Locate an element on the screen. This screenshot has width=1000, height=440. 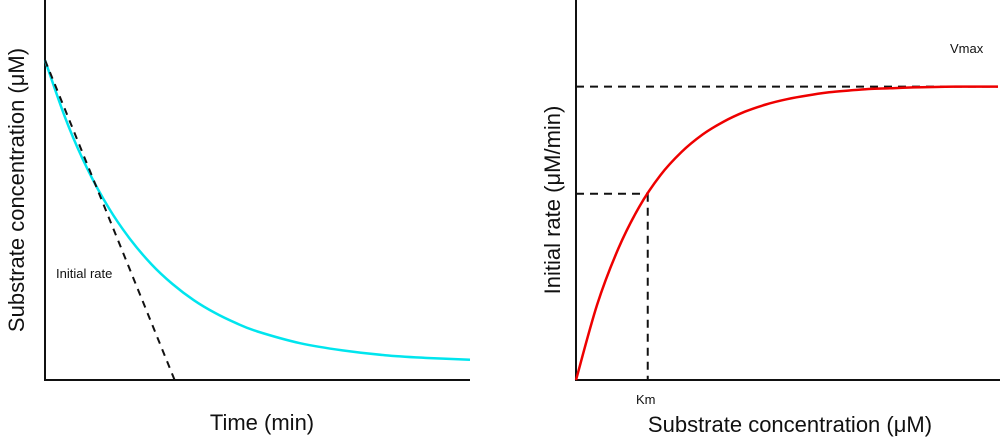
initial-rate-tangent-line is located at coordinates (110, 220).